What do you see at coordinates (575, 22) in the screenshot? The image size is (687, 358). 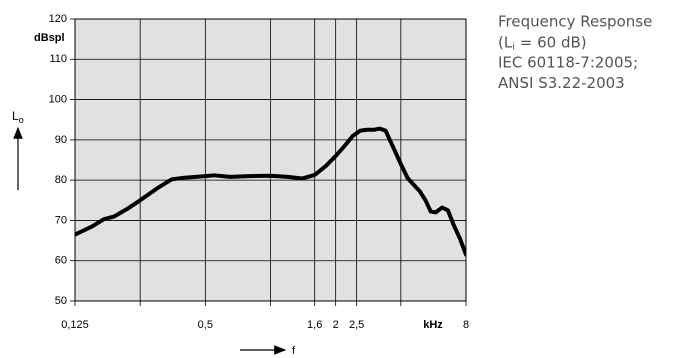 I see `annotation-line: Frequency Response` at bounding box center [575, 22].